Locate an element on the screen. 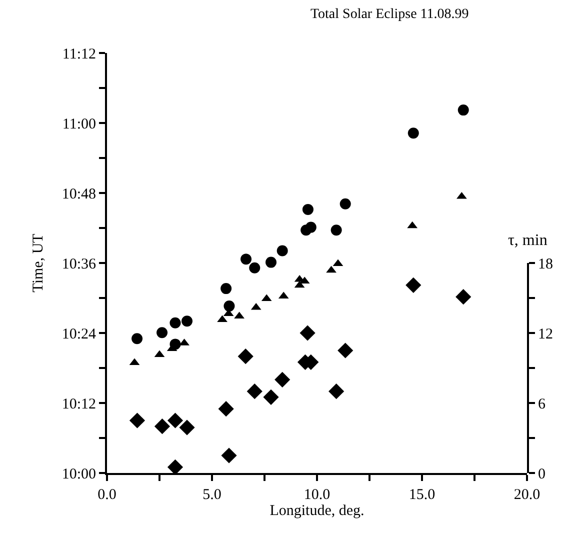 This screenshot has height=541, width=573. y2-axis-title: τ, min is located at coordinates (528, 240).